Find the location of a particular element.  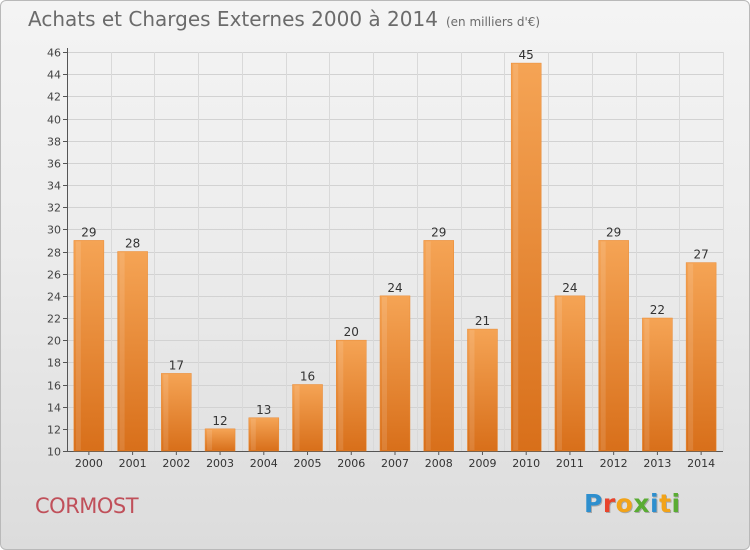

x-tick-label-2013: 2013 is located at coordinates (657, 463).